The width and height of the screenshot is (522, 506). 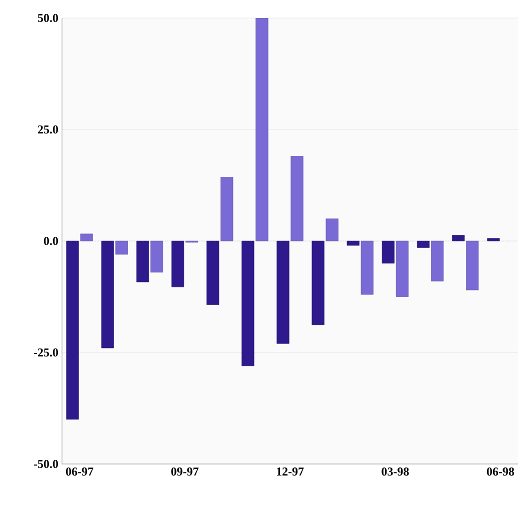 I want to click on y-tick-label: -25.0, so click(x=46, y=352).